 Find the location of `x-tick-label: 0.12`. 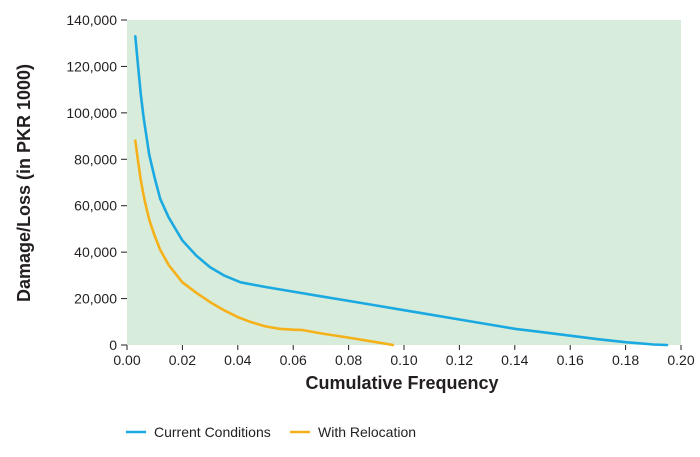

x-tick-label: 0.12 is located at coordinates (459, 360).